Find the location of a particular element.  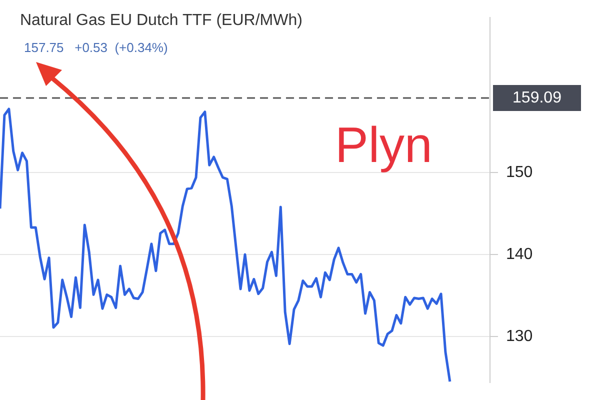

ref-line-label: 159.09 is located at coordinates (537, 97).